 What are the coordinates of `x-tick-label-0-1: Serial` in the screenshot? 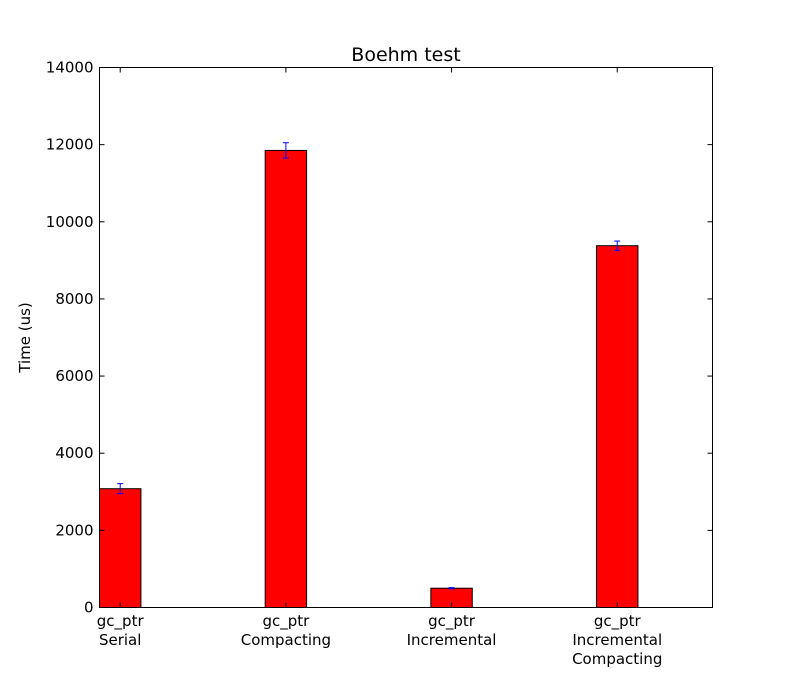 It's located at (120, 640).